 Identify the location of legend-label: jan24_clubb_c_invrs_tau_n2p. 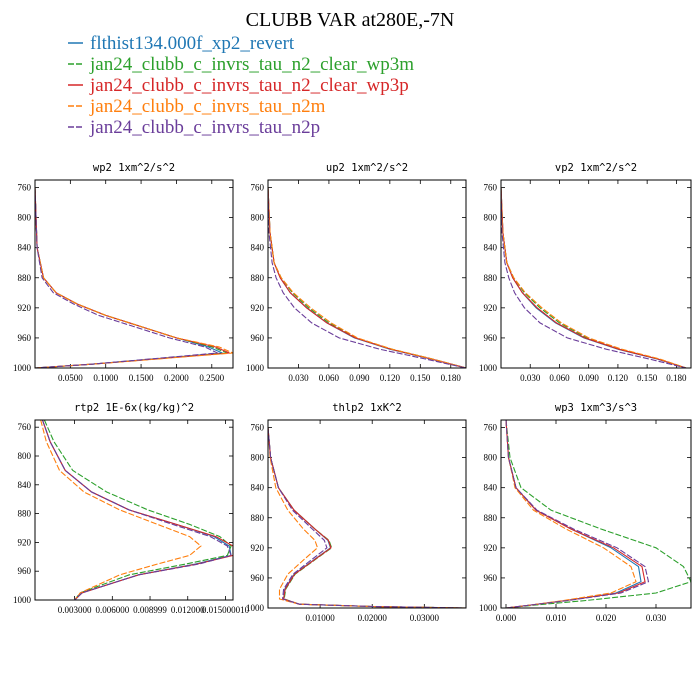
(204, 127).